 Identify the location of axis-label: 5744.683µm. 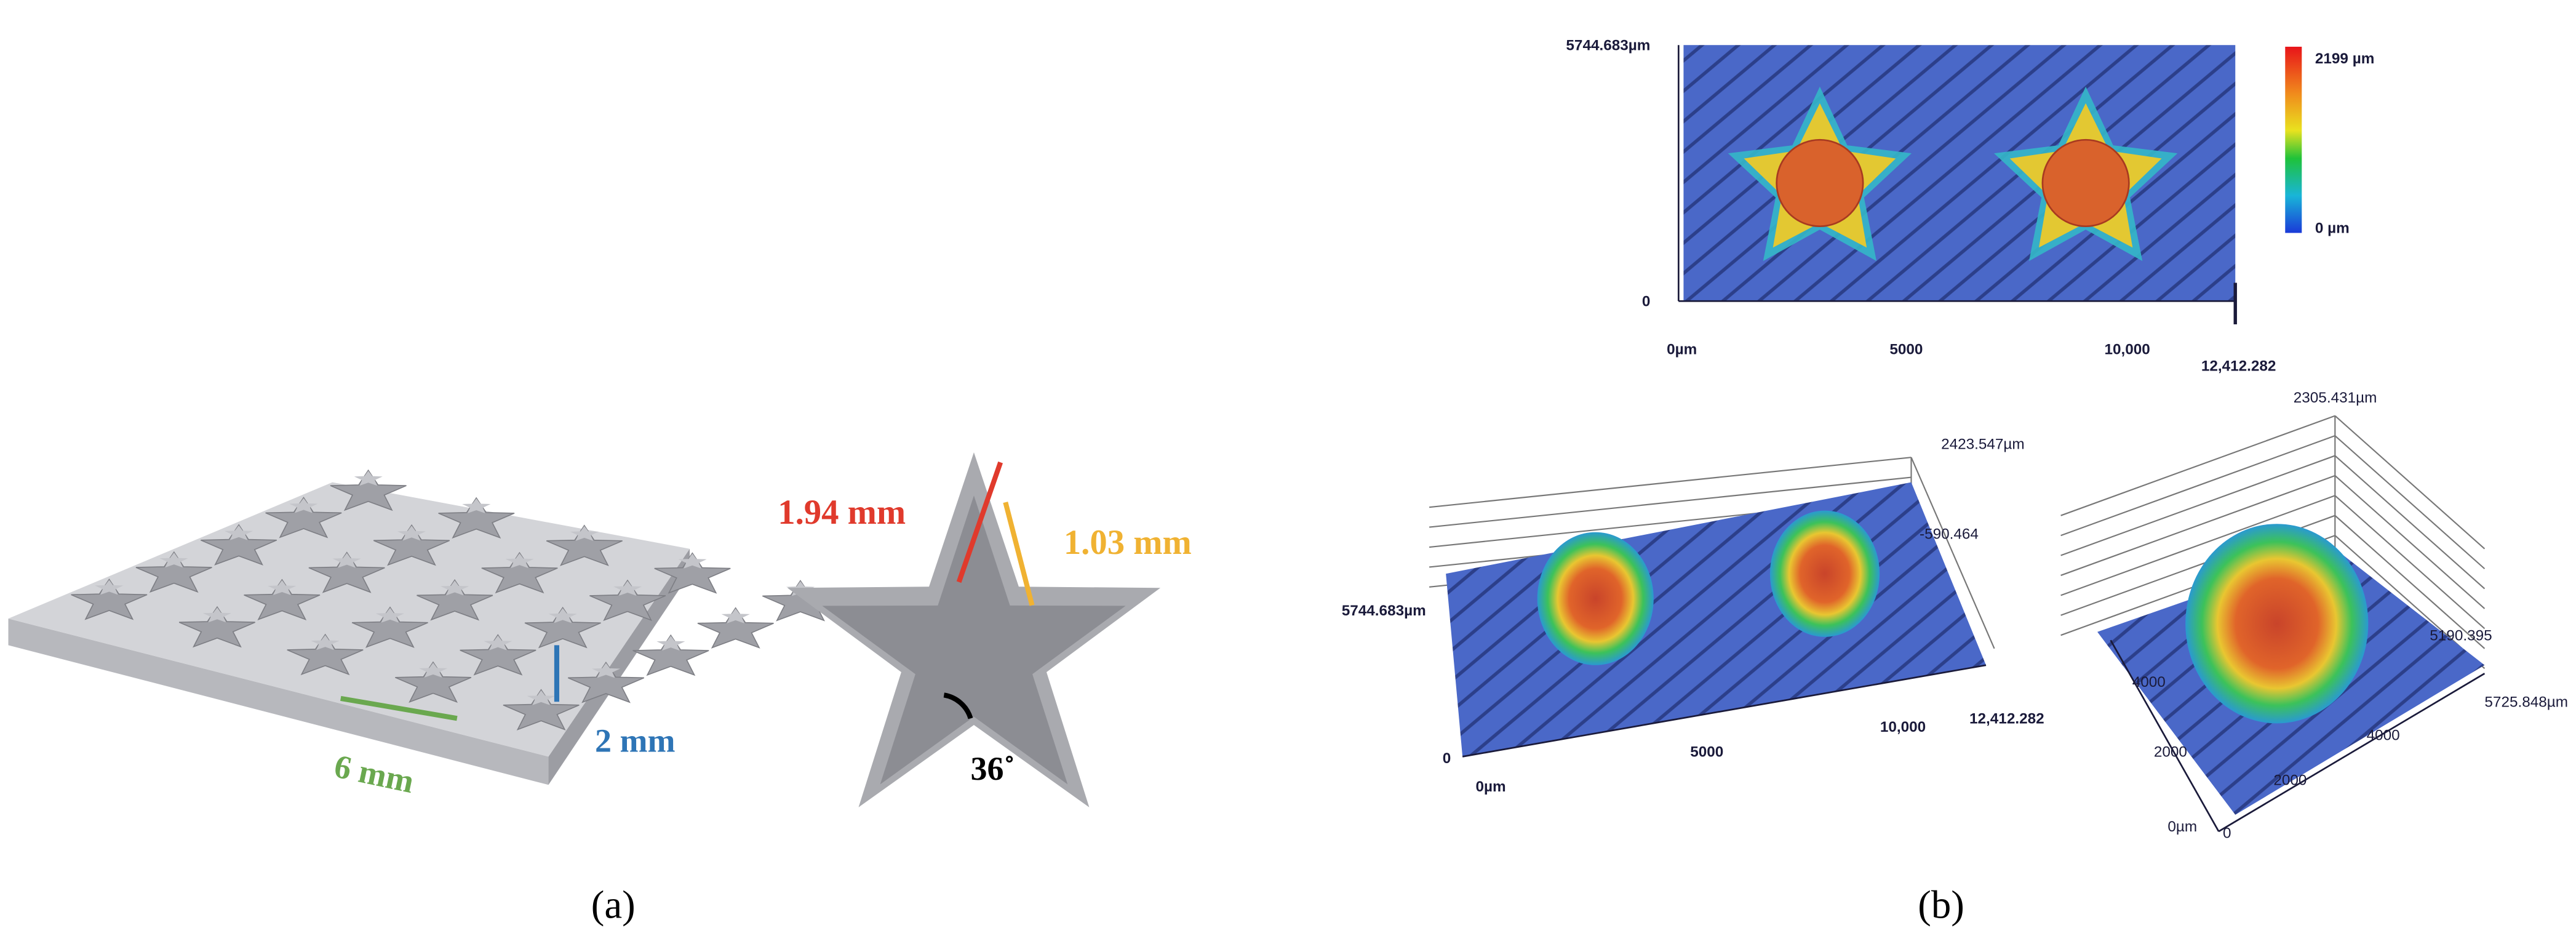
(1608, 45).